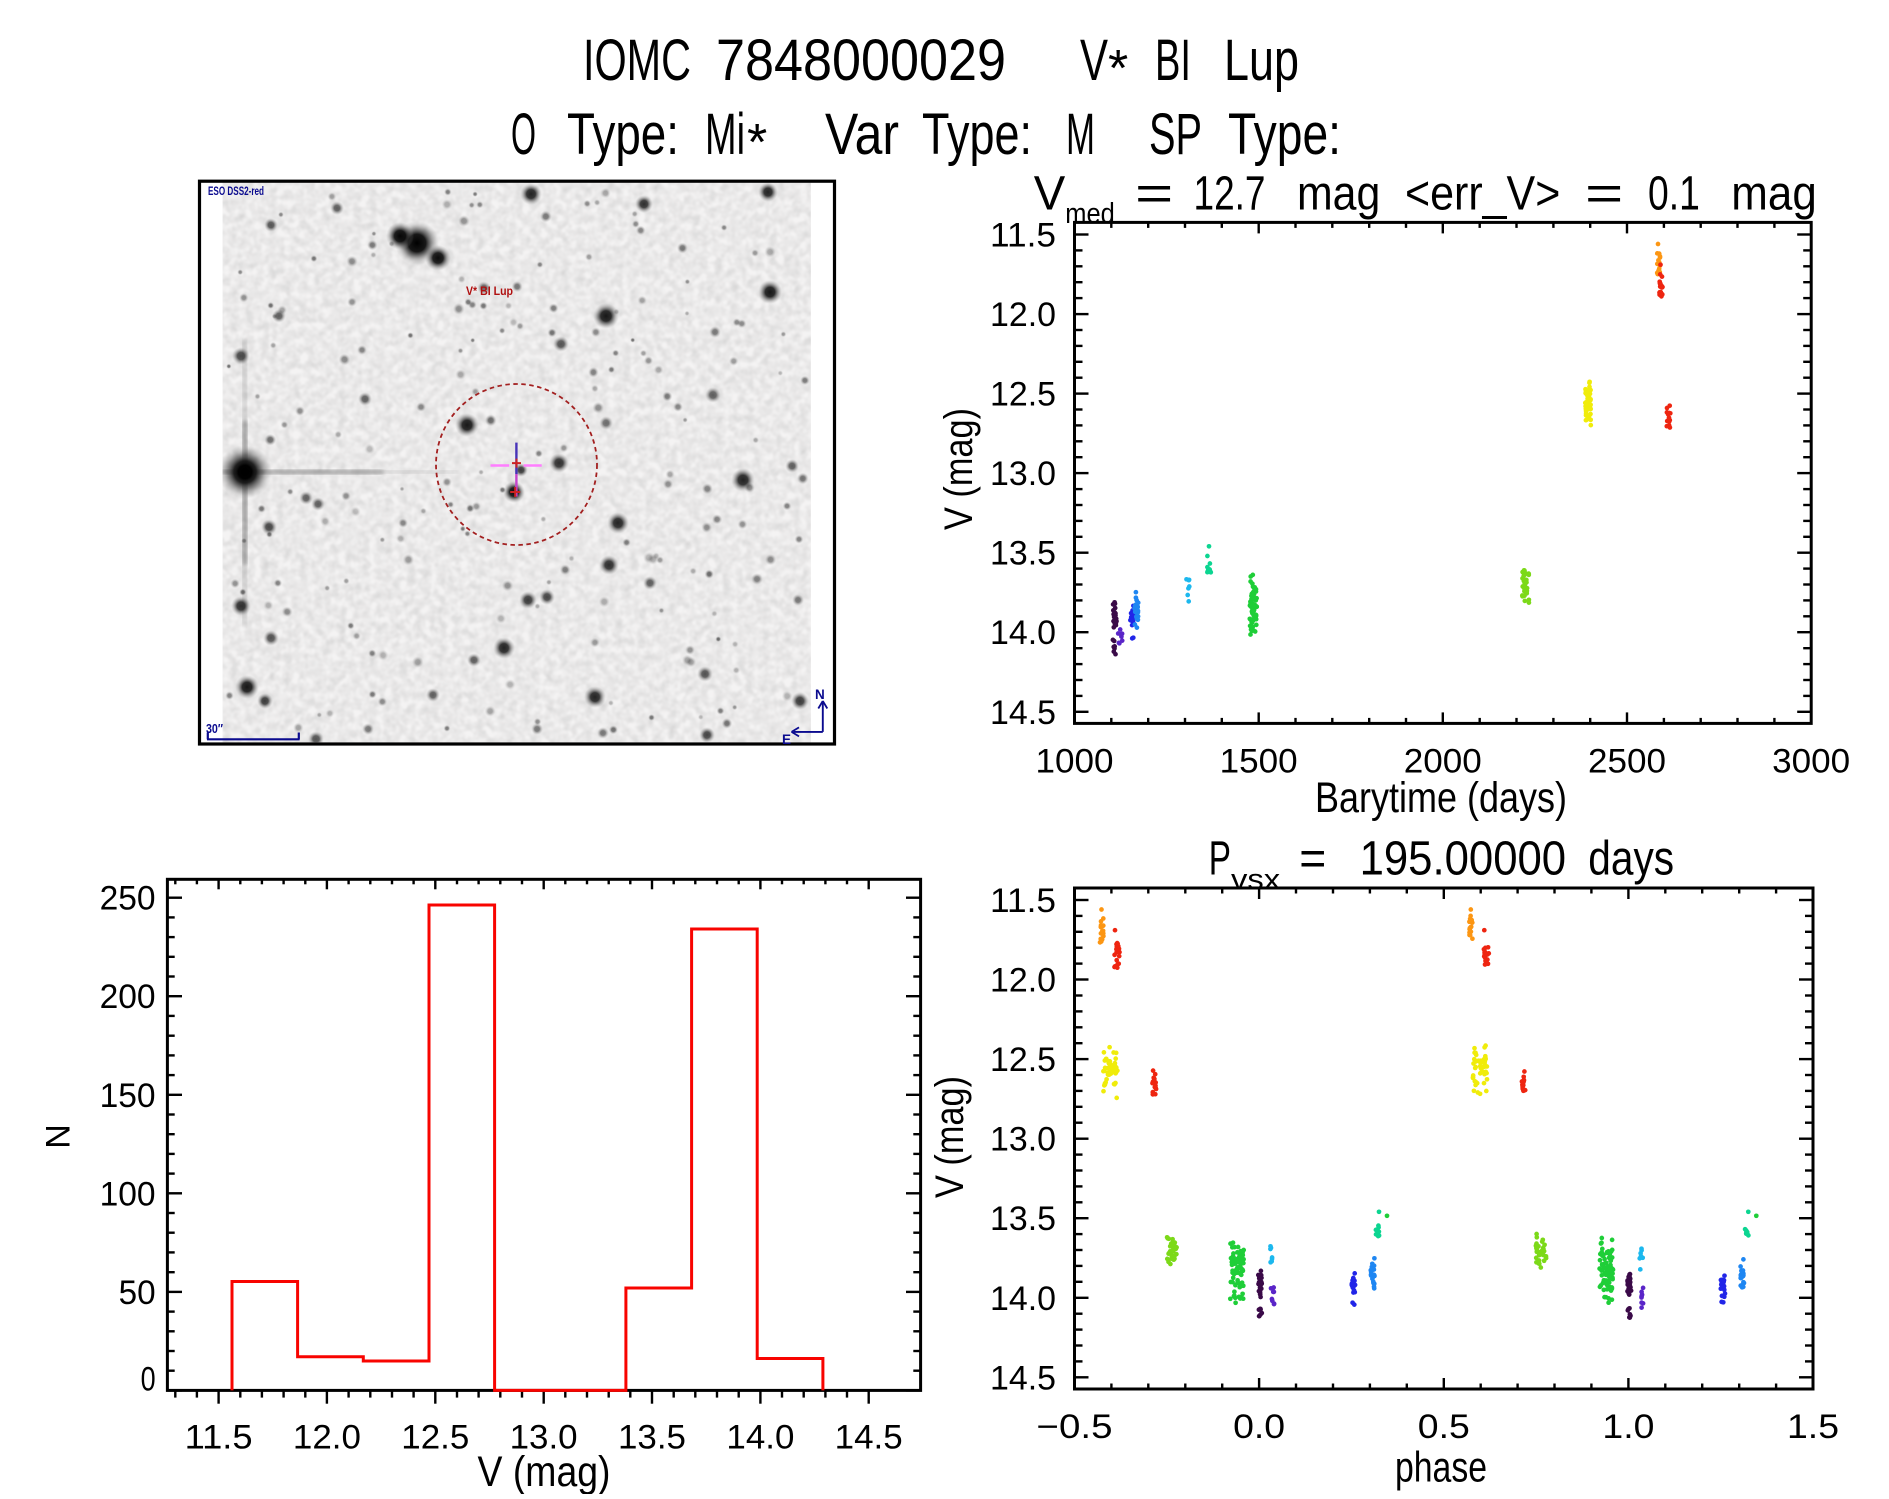  Describe the element at coordinates (1230, 194) in the screenshot. I see `svg-text: 12.7` at that location.